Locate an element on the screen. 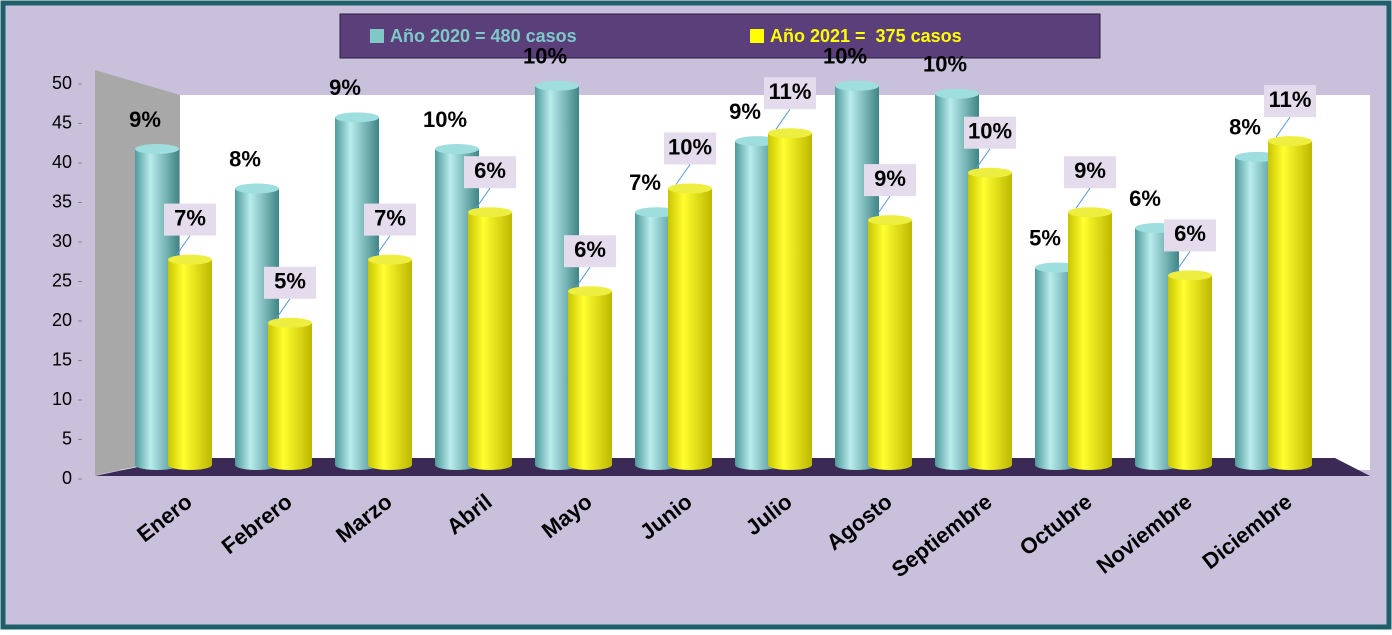 This screenshot has height=635, width=1392. legend-box is located at coordinates (720, 36).